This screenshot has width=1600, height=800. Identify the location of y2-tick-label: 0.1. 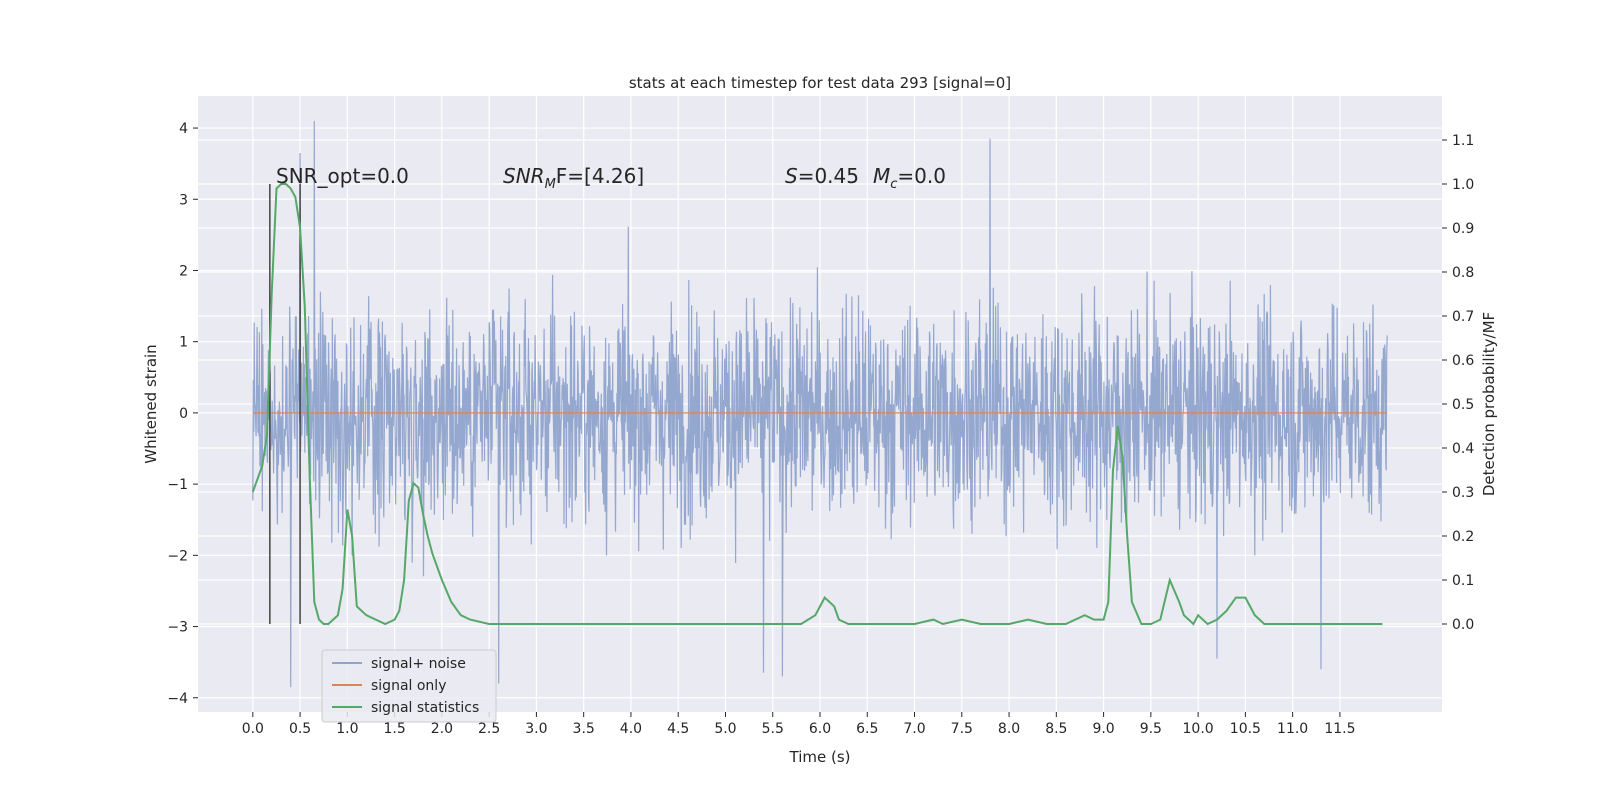
(1463, 581).